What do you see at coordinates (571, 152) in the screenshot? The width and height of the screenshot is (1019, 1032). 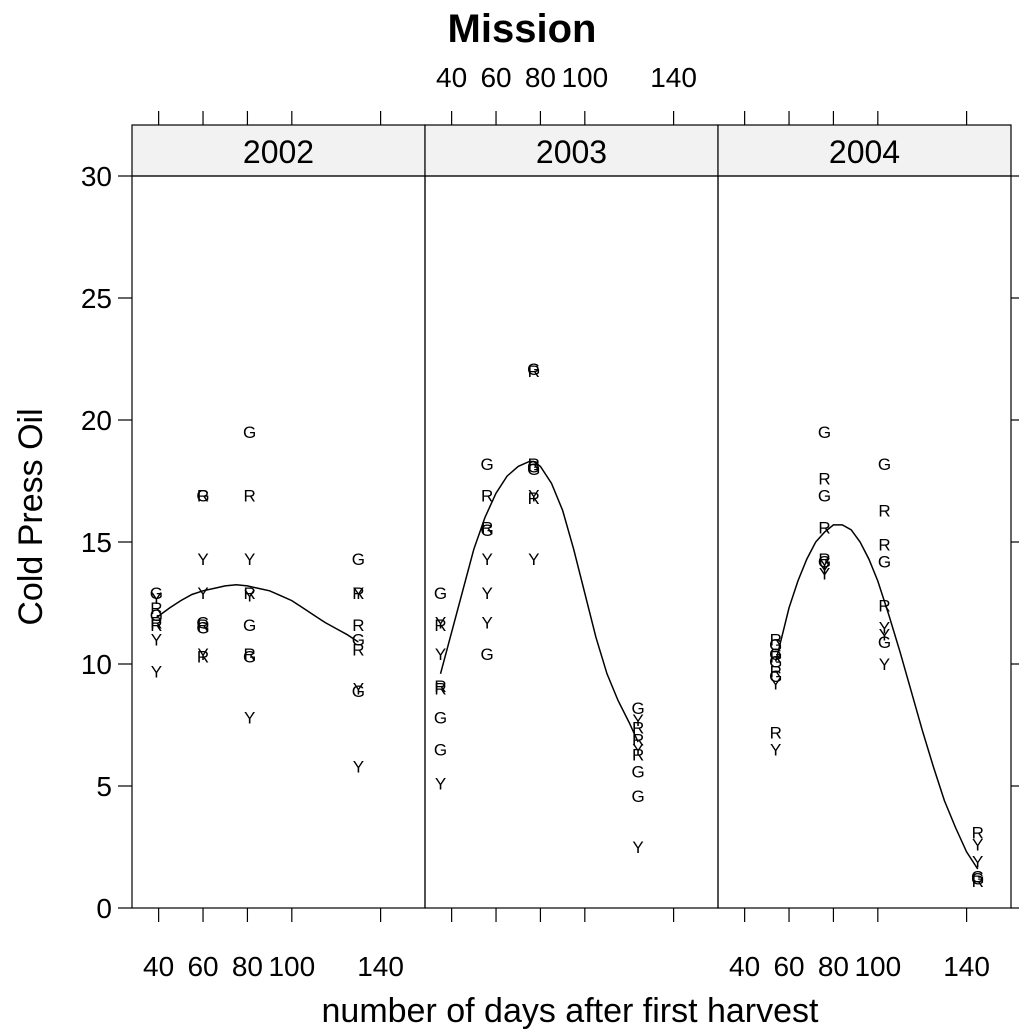 I see `strip-label-2003: 2003` at bounding box center [571, 152].